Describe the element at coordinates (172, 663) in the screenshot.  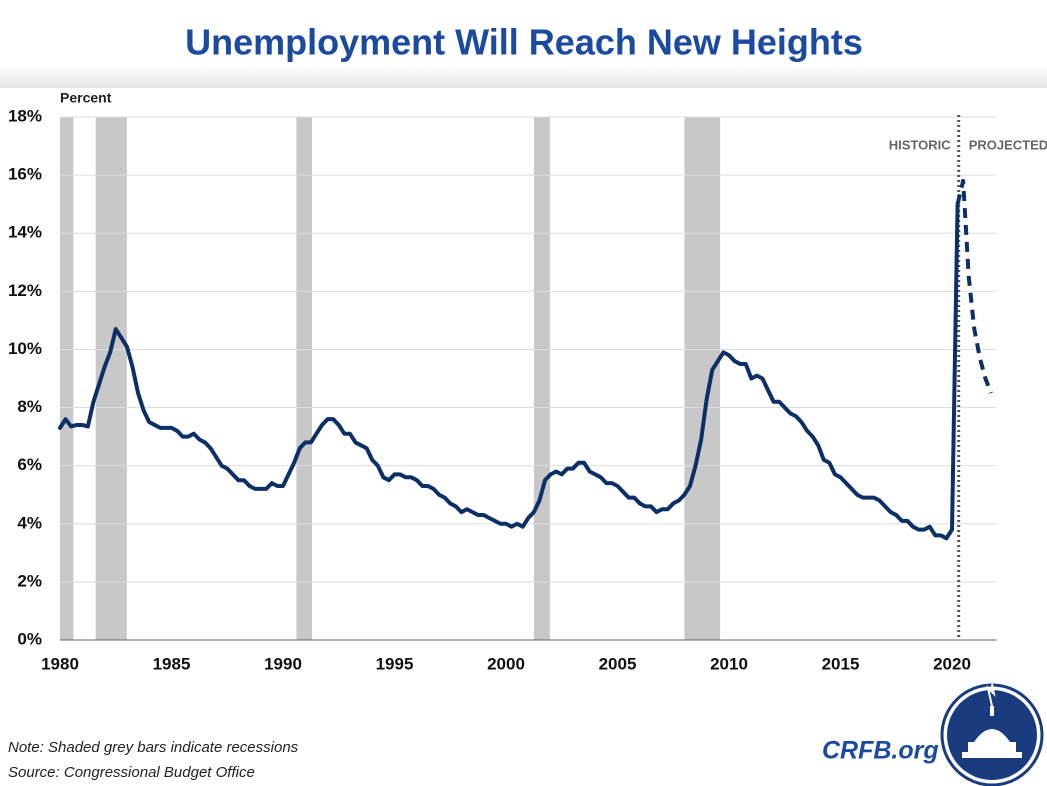
I see `x-tick-label: 1985` at that location.